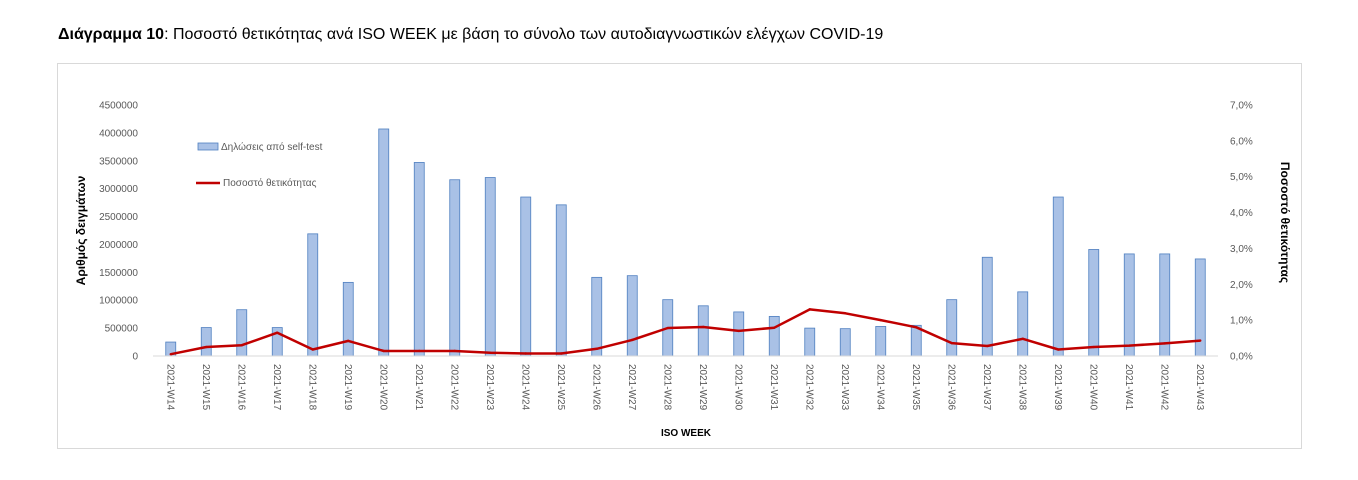 The image size is (1358, 480). Describe the element at coordinates (311, 387) in the screenshot. I see `x-tick-label: 2021-W18` at that location.